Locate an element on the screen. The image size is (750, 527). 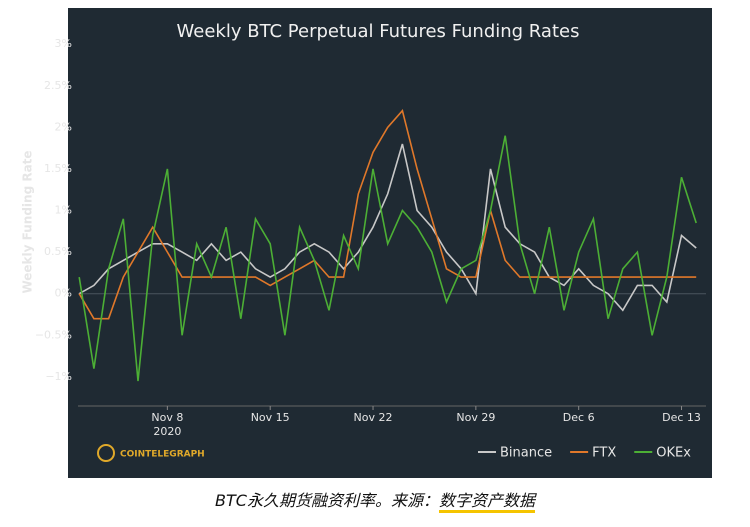
logo: COINTELEGRAPH is located at coordinates (151, 453).